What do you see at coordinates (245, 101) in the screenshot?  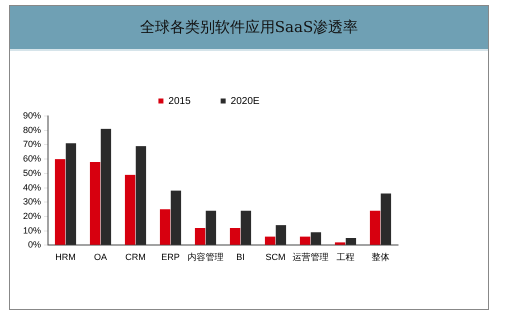 I see `legend-label: 2020E` at bounding box center [245, 101].